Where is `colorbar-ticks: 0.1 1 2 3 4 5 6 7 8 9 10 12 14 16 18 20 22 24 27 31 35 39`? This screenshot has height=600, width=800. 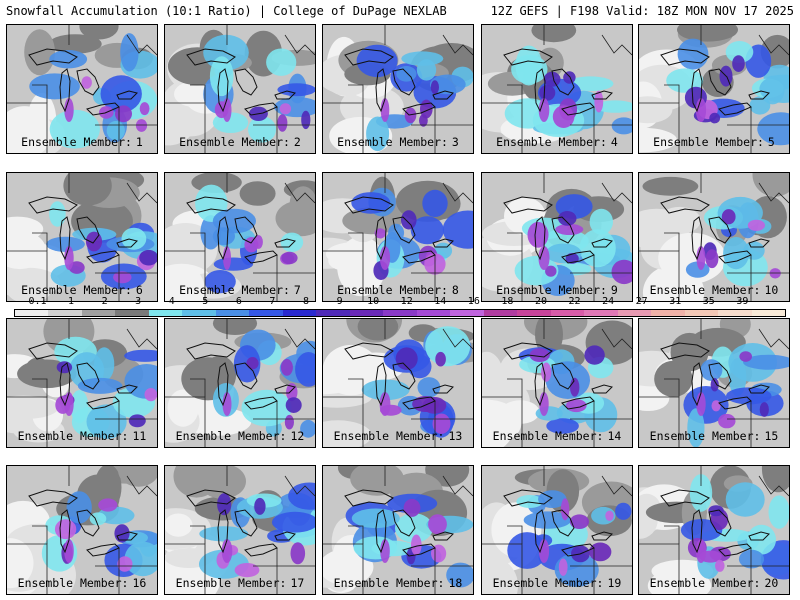 colorbar-ticks: 0.1 1 2 3 4 5 6 7 8 9 10 12 14 16 18 20 22 24 27 31 35 39 is located at coordinates (400, 302).